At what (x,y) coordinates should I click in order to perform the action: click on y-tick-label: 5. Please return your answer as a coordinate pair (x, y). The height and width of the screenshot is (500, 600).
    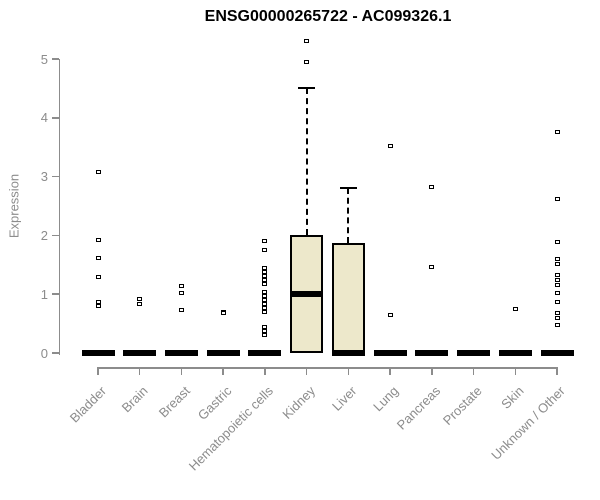
    Looking at the image, I should click on (44, 59).